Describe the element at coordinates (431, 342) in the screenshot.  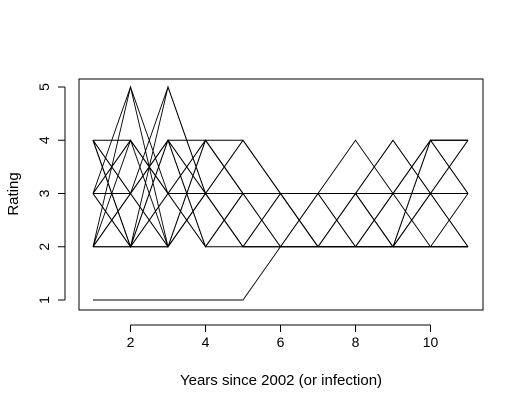
I see `x-tick-label: 10` at that location.